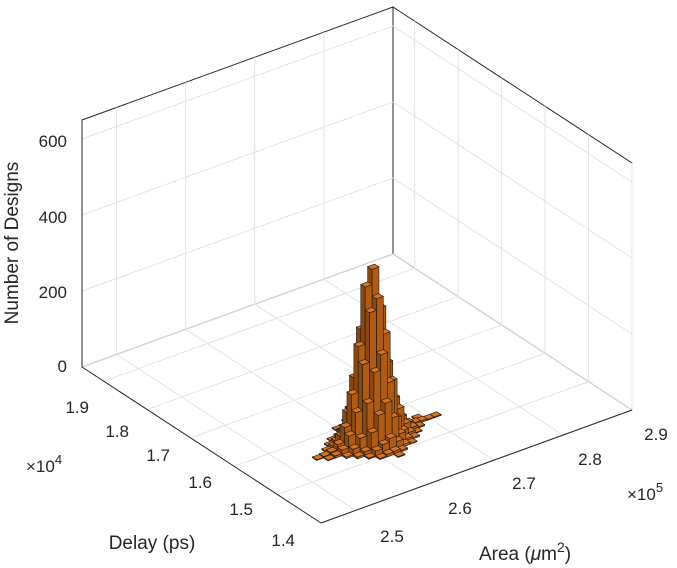 This screenshot has width=677, height=568. I want to click on y-tick-1.5: 1.5, so click(241, 509).